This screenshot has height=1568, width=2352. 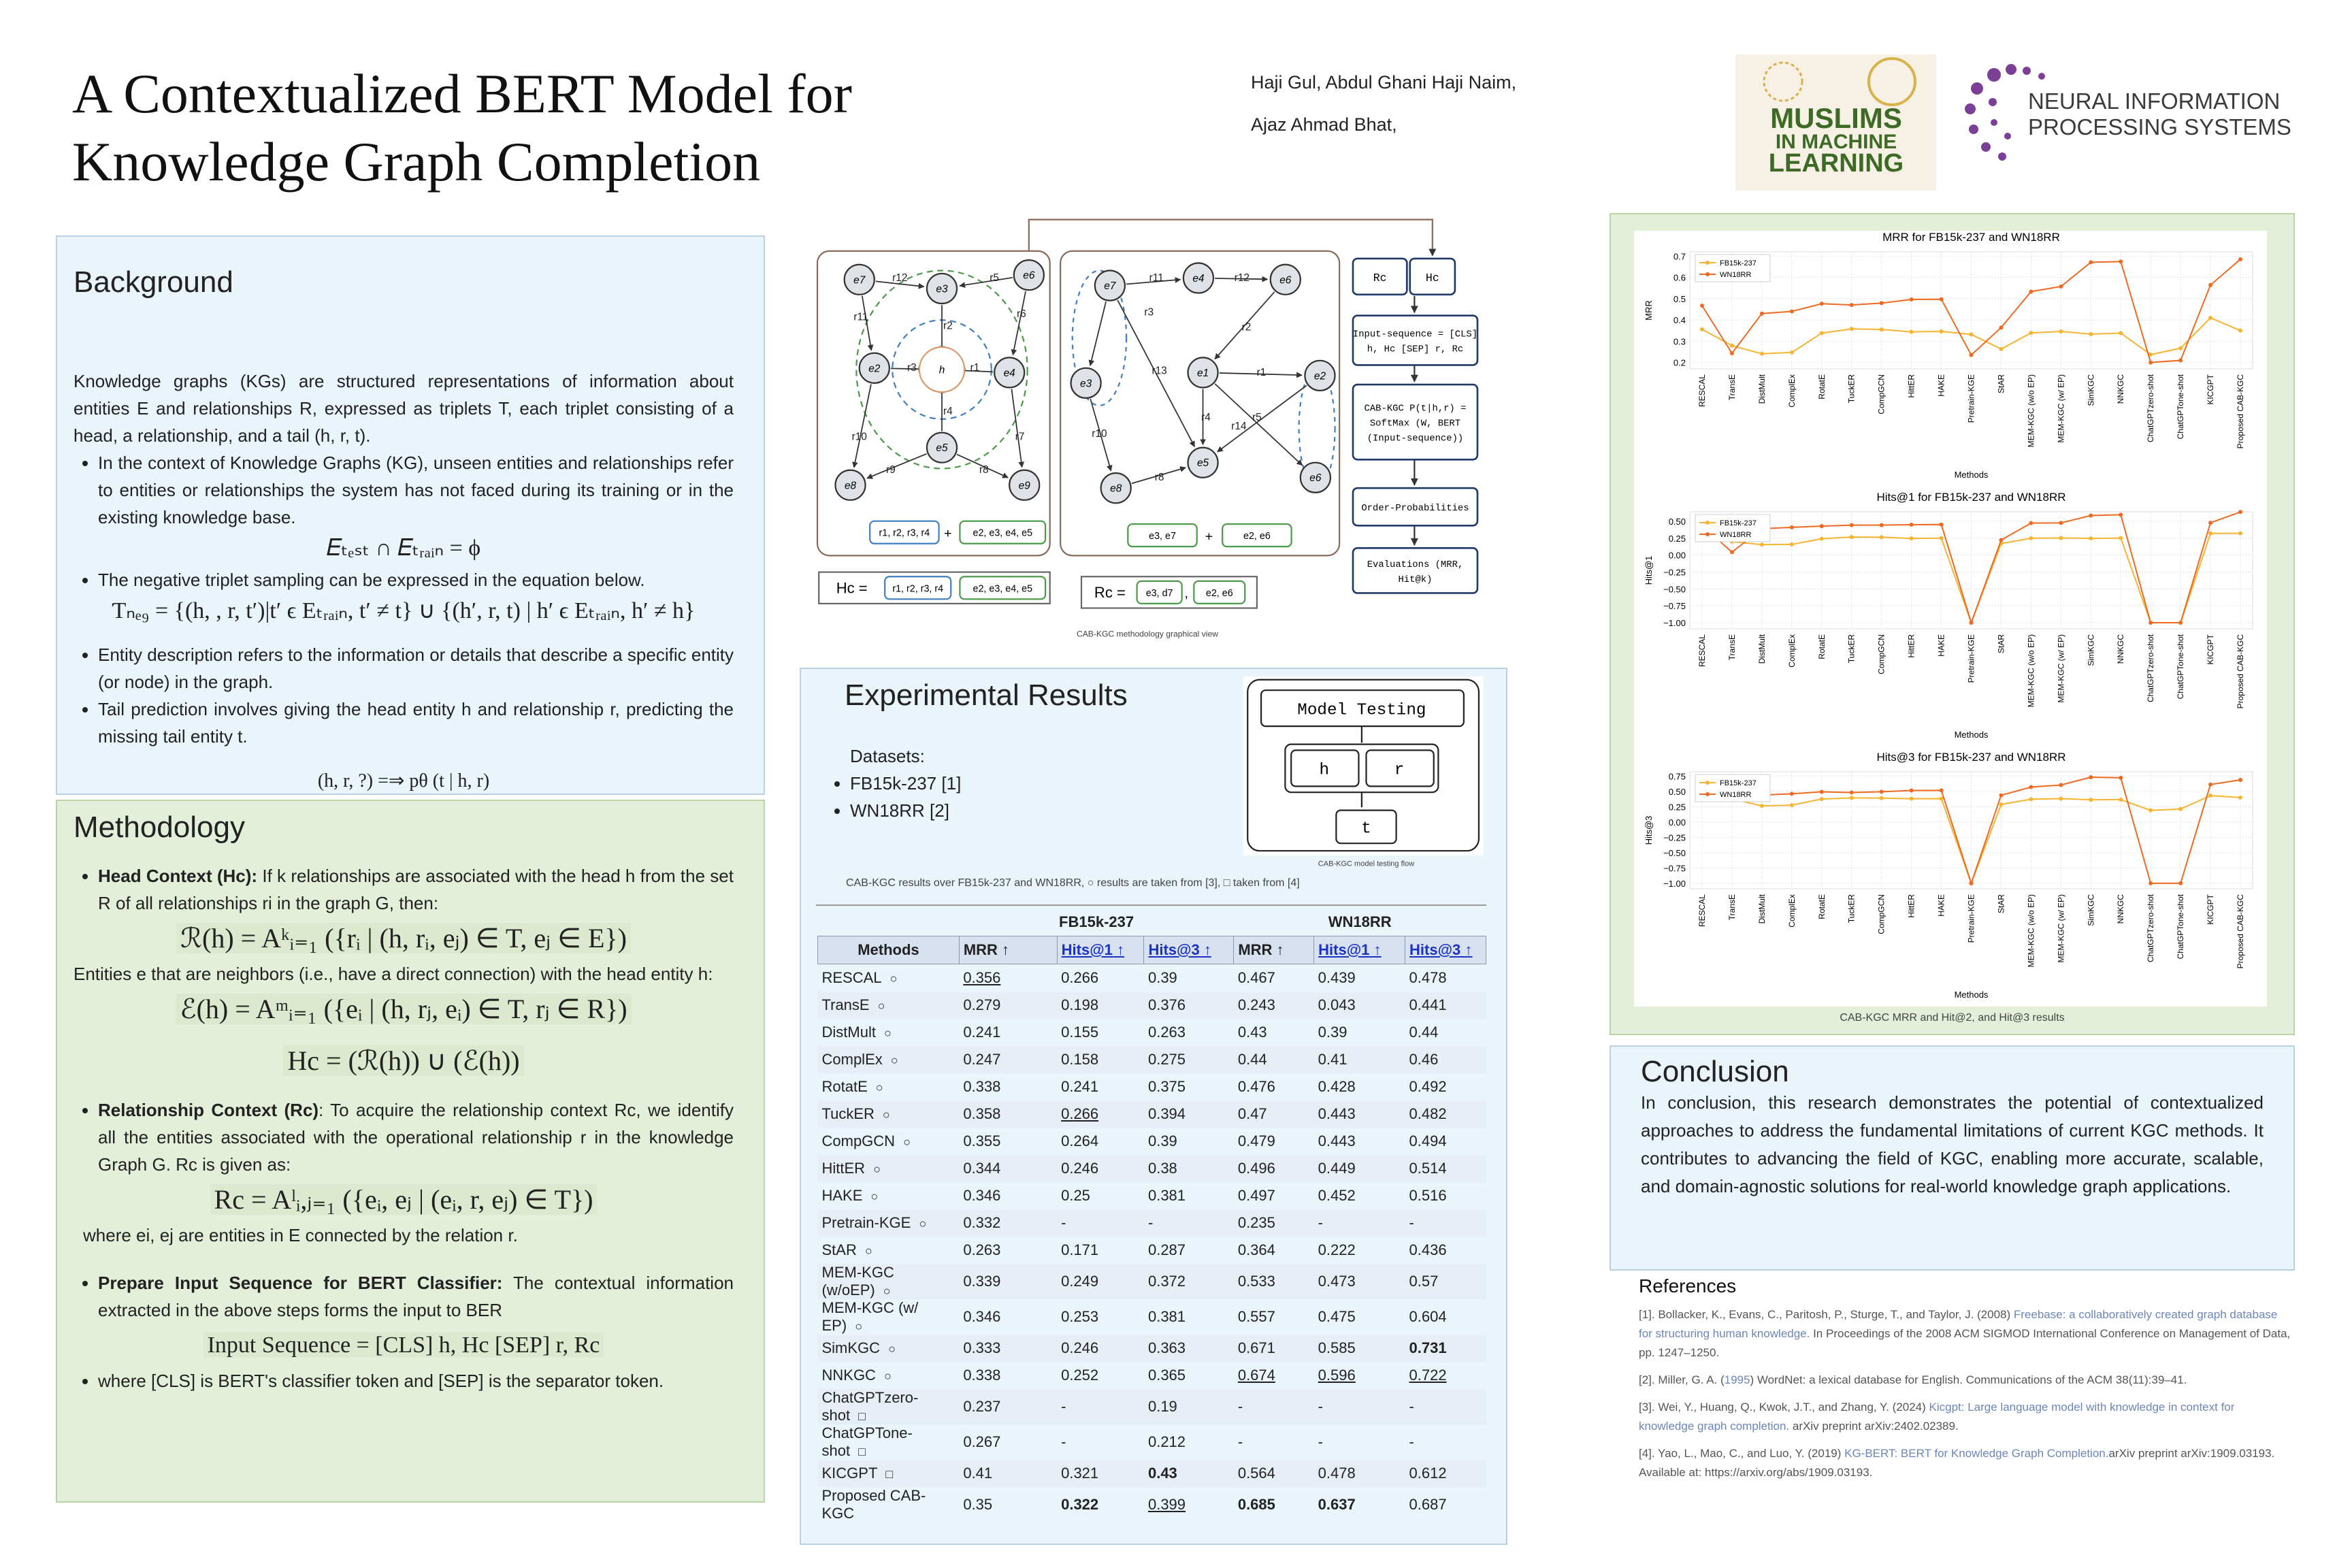 I want to click on flow-text: CAB-KGC P(t|h,r) =, so click(x=1416, y=409).